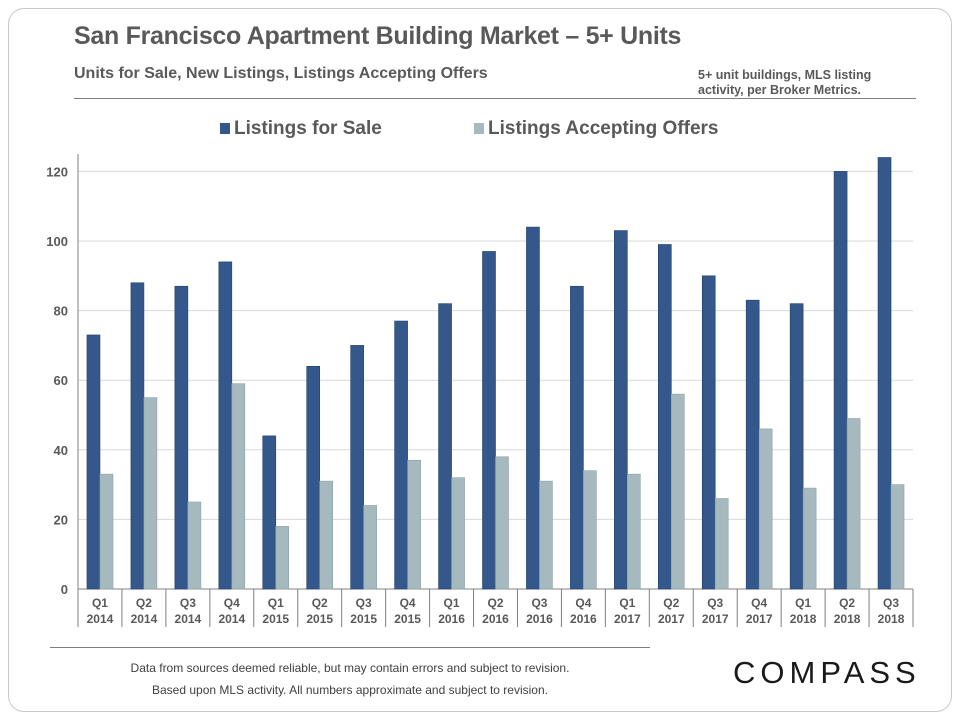 This screenshot has height=720, width=960. What do you see at coordinates (64, 589) in the screenshot?
I see `y-tick-label: 0` at bounding box center [64, 589].